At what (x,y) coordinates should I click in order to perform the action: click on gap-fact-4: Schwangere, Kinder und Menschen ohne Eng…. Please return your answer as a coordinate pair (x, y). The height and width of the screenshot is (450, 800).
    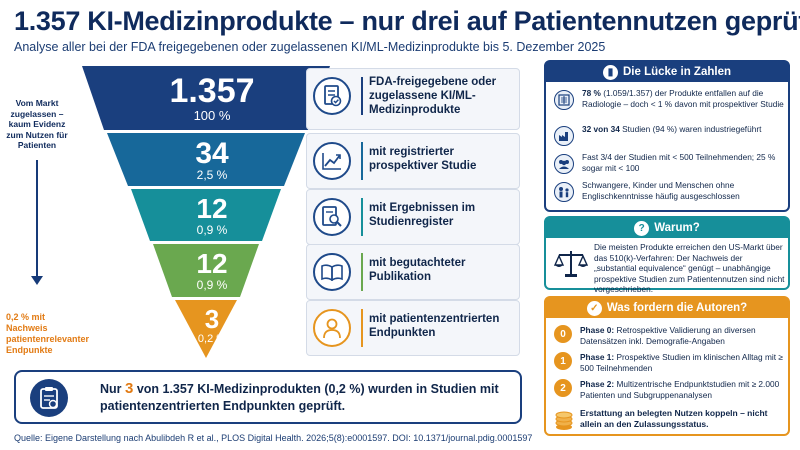
    Looking at the image, I should click on (670, 195).